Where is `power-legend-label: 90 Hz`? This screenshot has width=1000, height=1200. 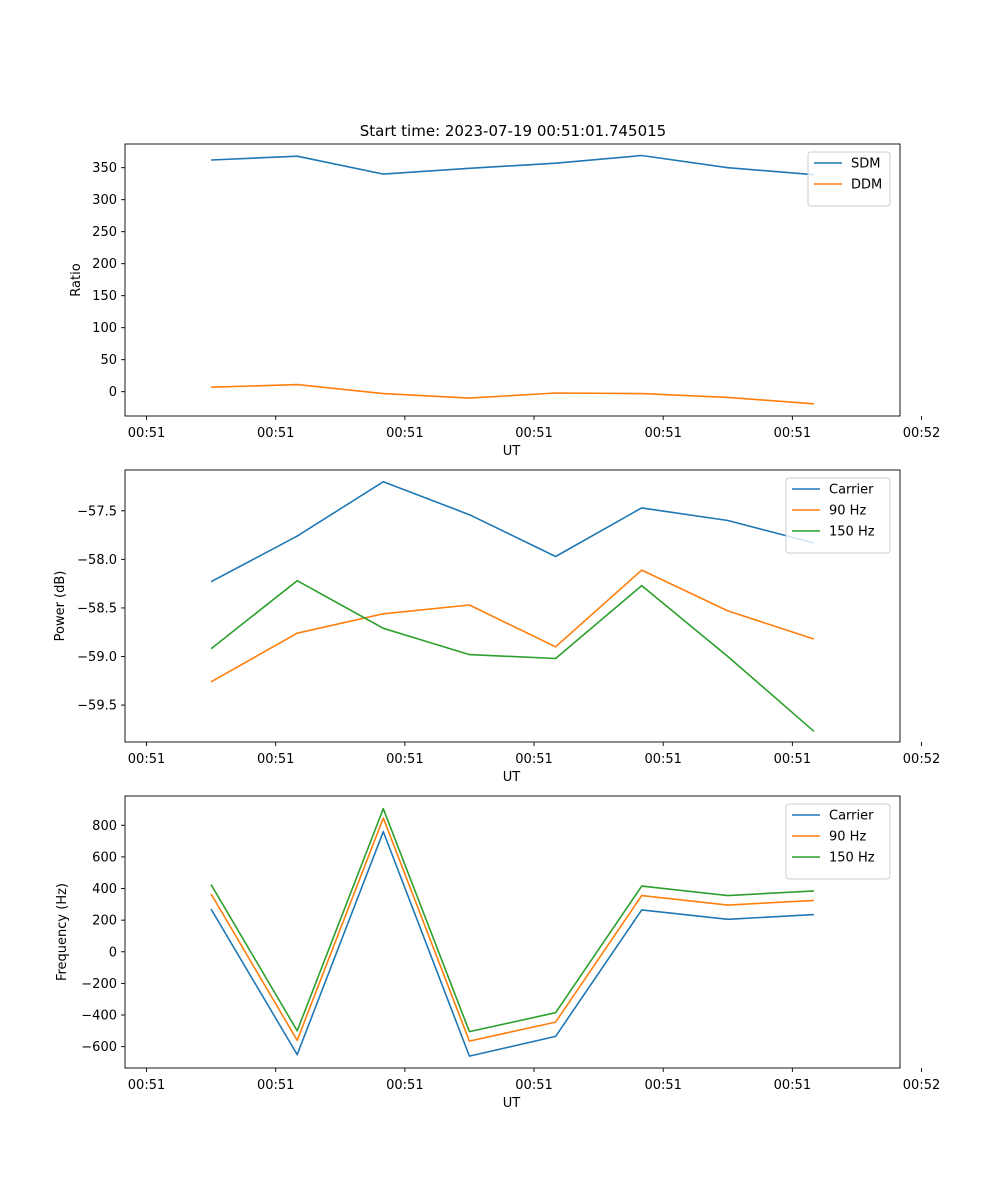
power-legend-label: 90 Hz is located at coordinates (847, 511).